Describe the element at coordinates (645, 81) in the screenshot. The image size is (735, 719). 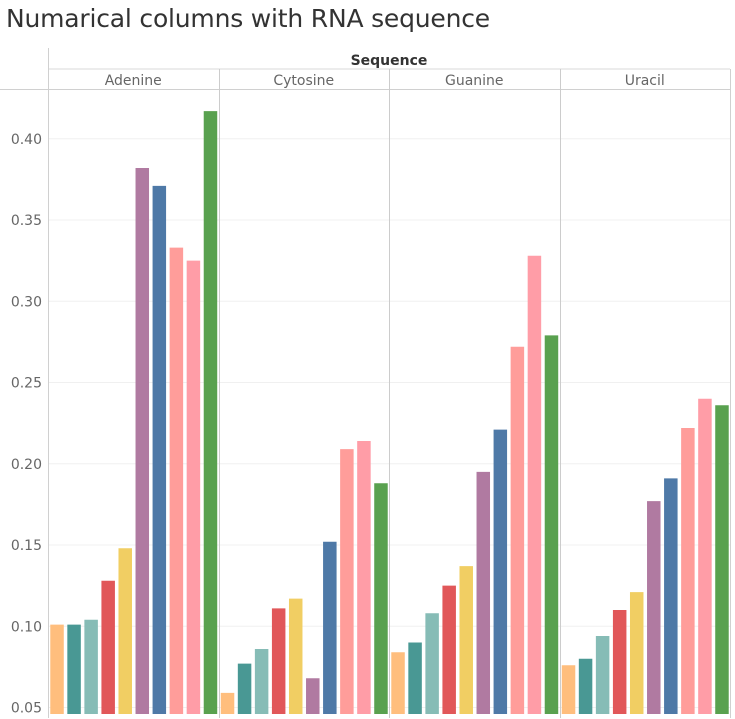
I see `category-label-uracil: Uracil` at that location.